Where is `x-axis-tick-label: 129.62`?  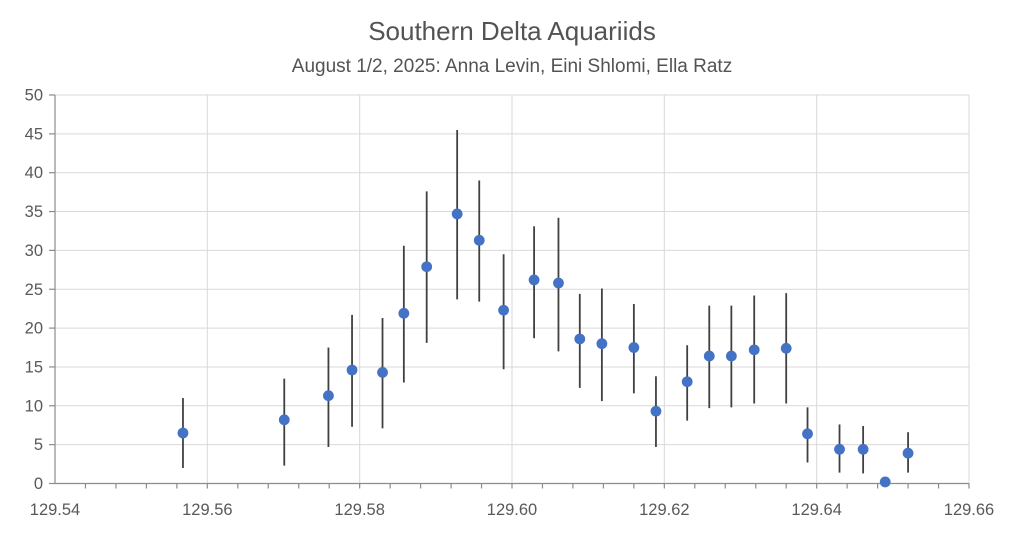 x-axis-tick-label: 129.62 is located at coordinates (664, 510).